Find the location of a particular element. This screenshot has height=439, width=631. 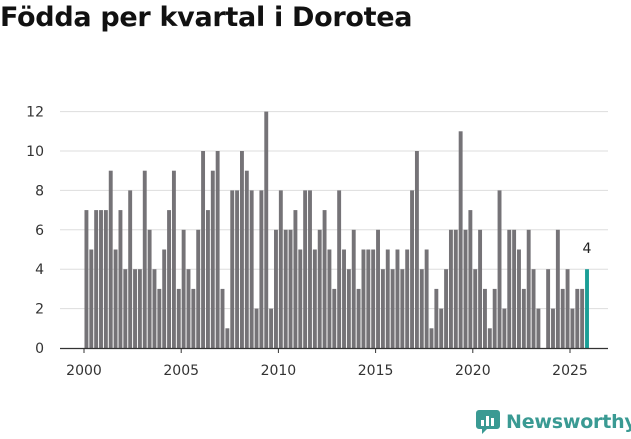

y-tick-label: 2 is located at coordinates (39, 310).